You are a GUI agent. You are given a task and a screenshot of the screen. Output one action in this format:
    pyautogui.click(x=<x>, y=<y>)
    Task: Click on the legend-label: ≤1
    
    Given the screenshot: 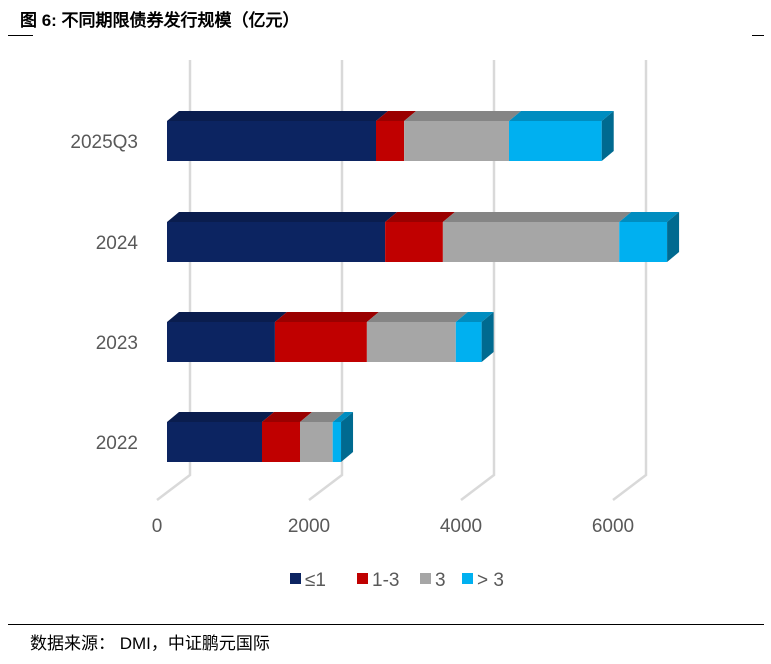 What is the action you would take?
    pyautogui.click(x=315, y=580)
    